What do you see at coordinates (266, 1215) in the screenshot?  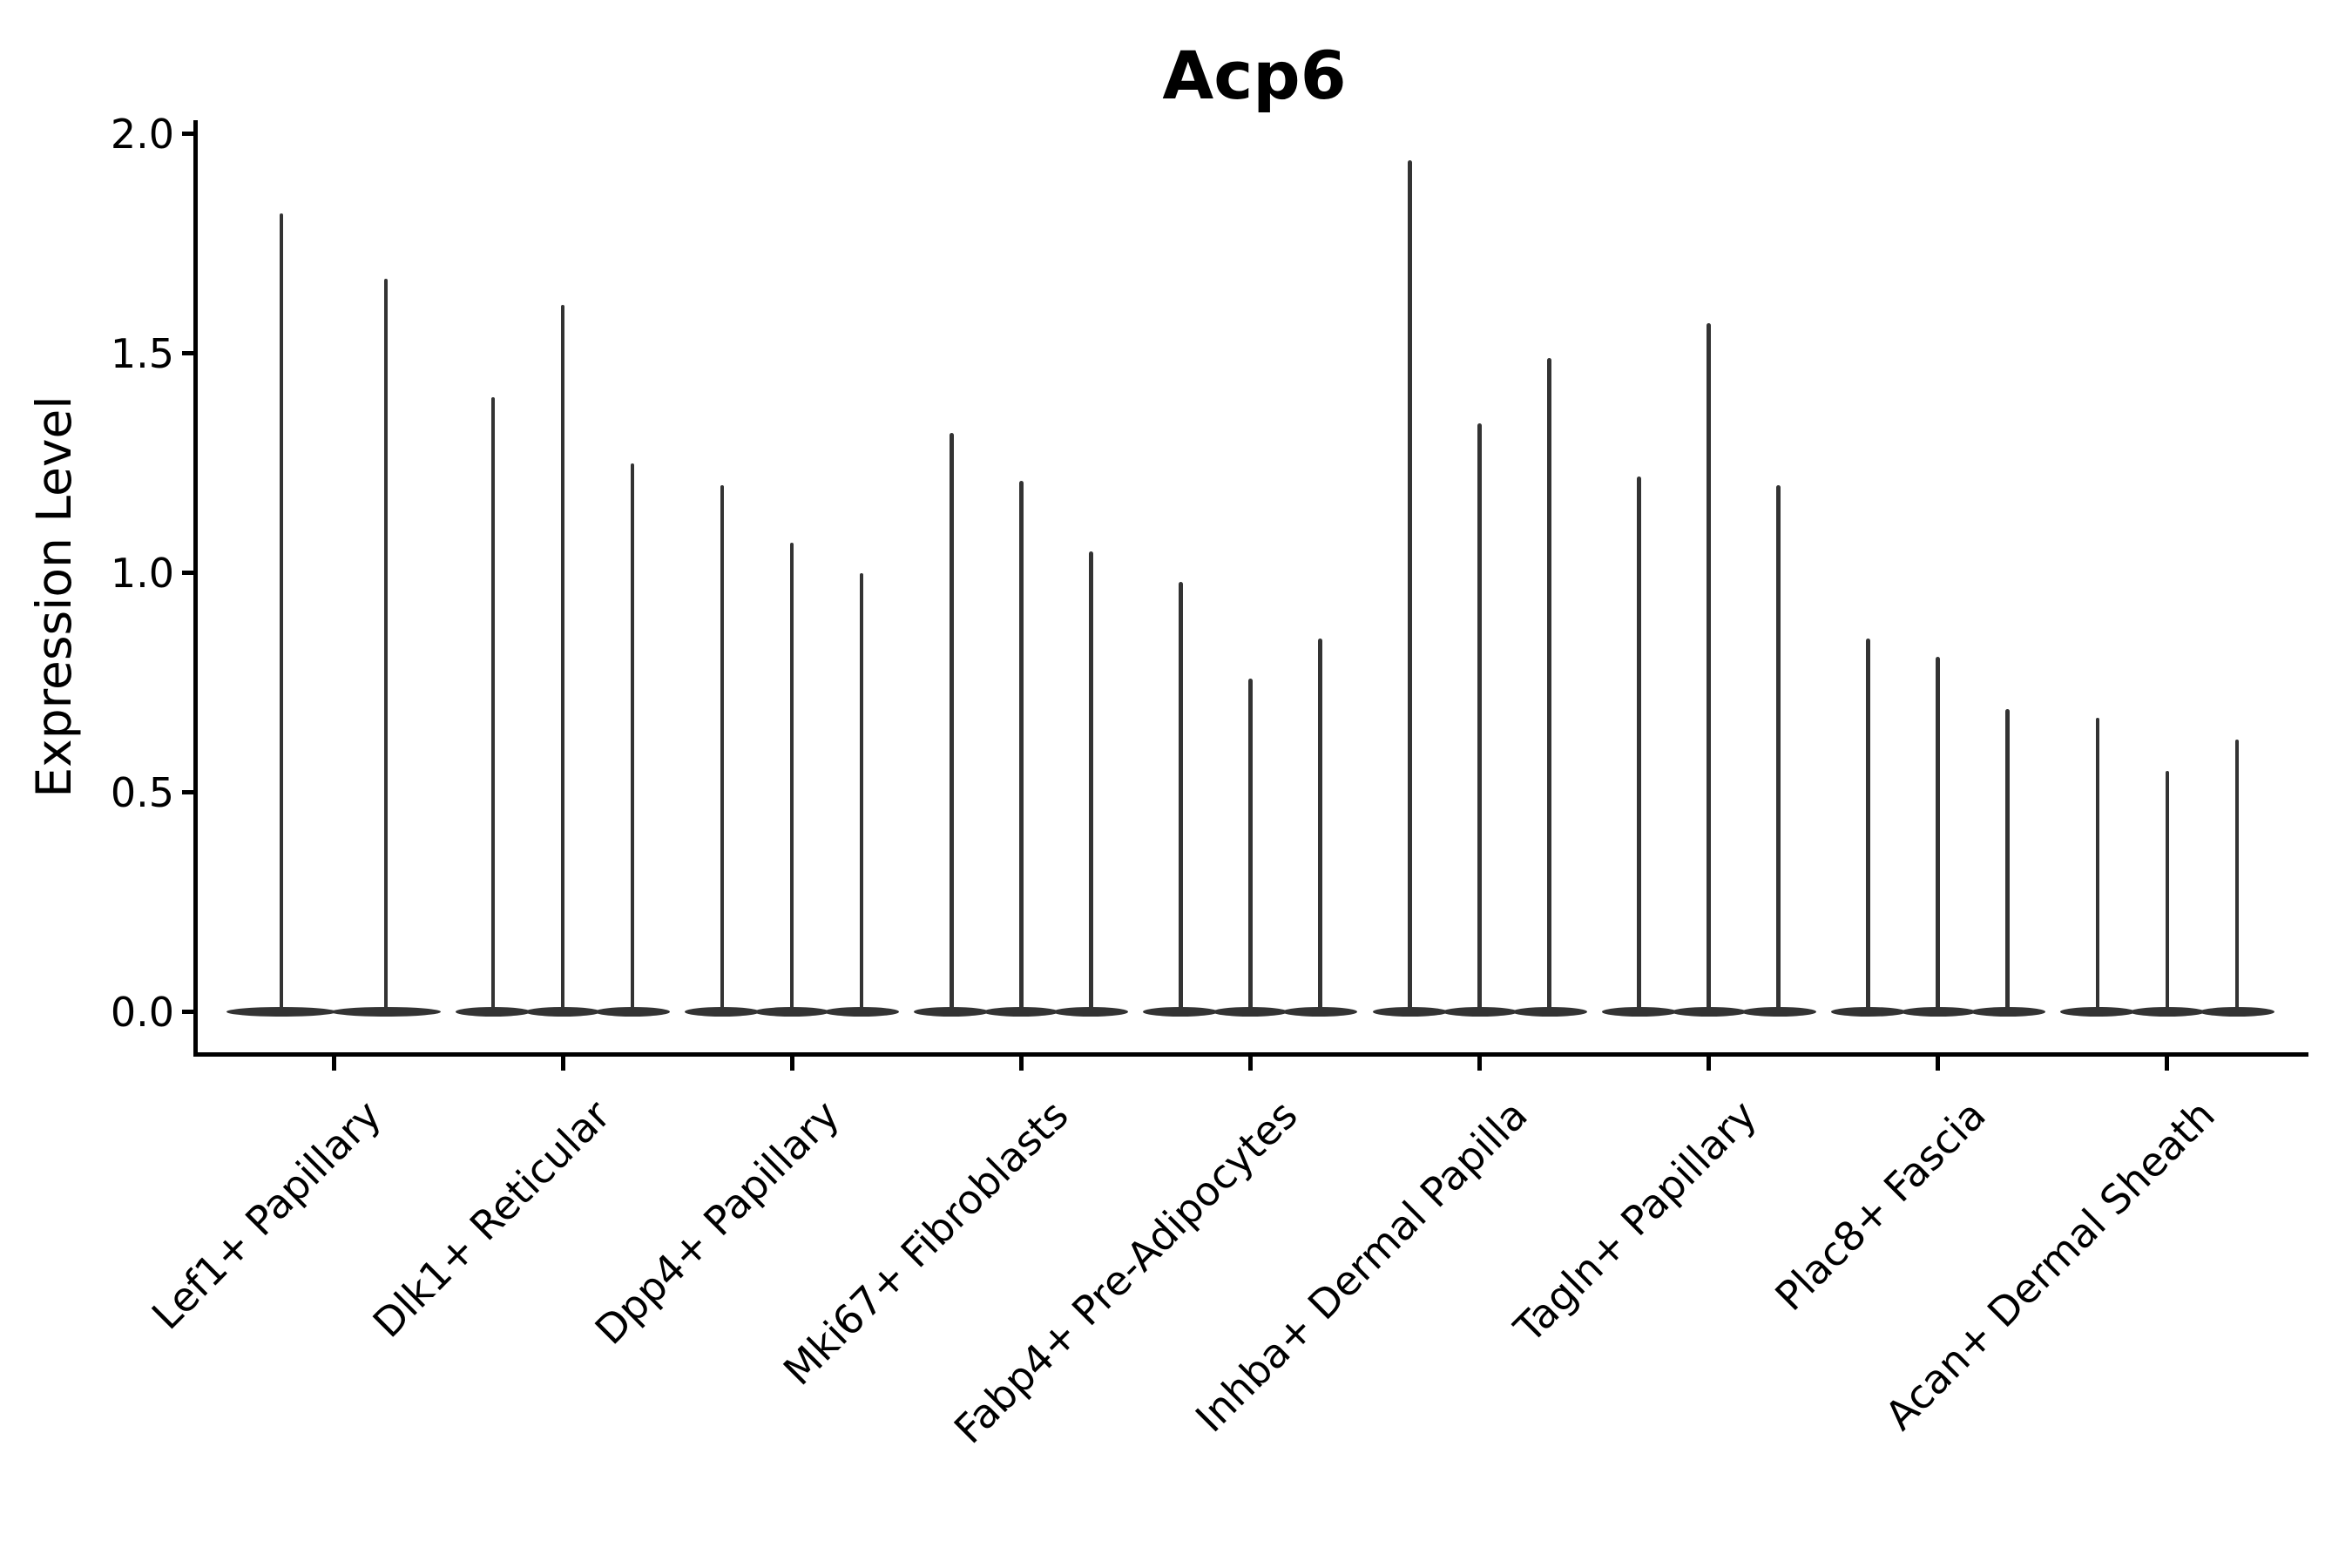 I see `x-tick-label: Lef1+ Papillary` at bounding box center [266, 1215].